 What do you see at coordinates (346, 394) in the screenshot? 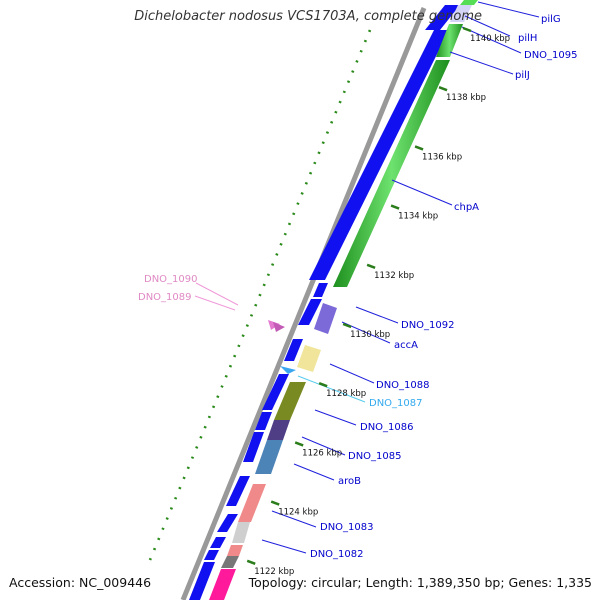
I see `scale-tick-label: 1128 kbp` at bounding box center [346, 394].